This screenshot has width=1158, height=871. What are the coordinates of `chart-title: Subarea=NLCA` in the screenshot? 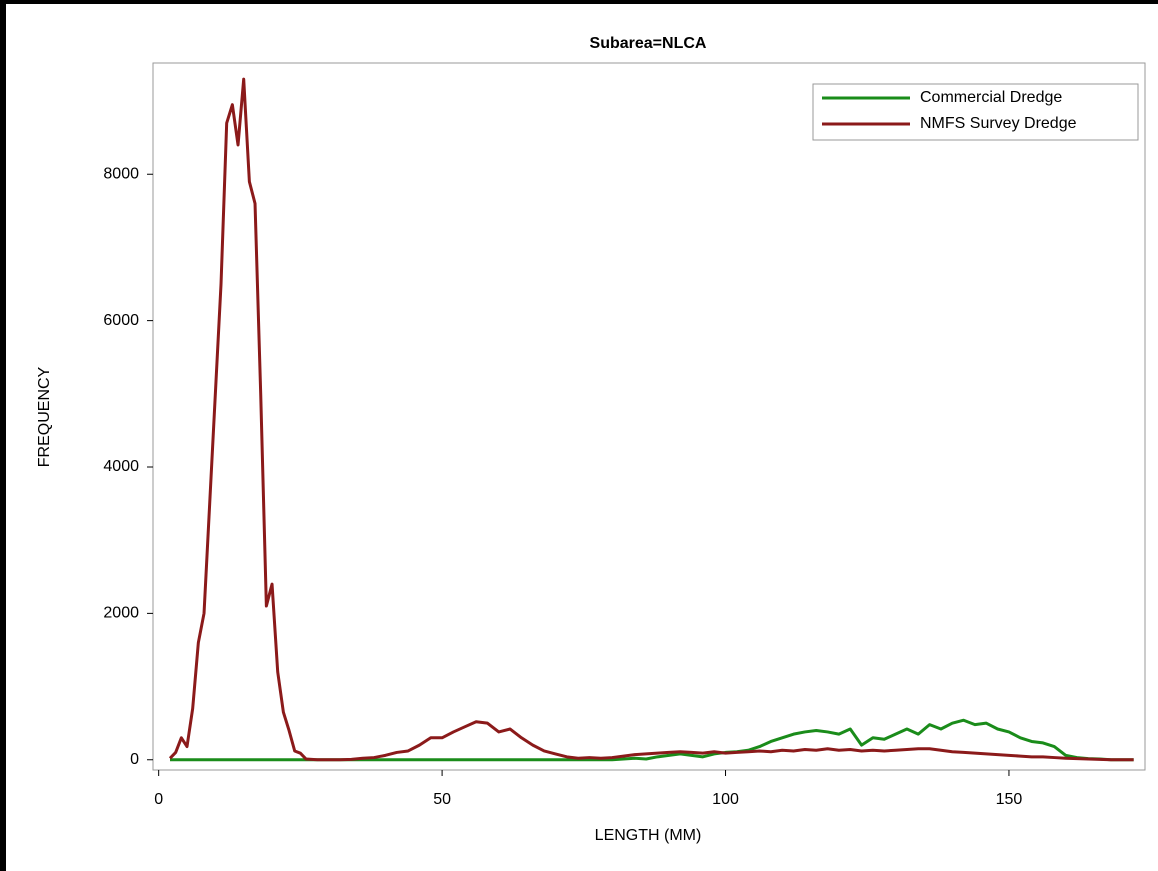 It's located at (648, 43).